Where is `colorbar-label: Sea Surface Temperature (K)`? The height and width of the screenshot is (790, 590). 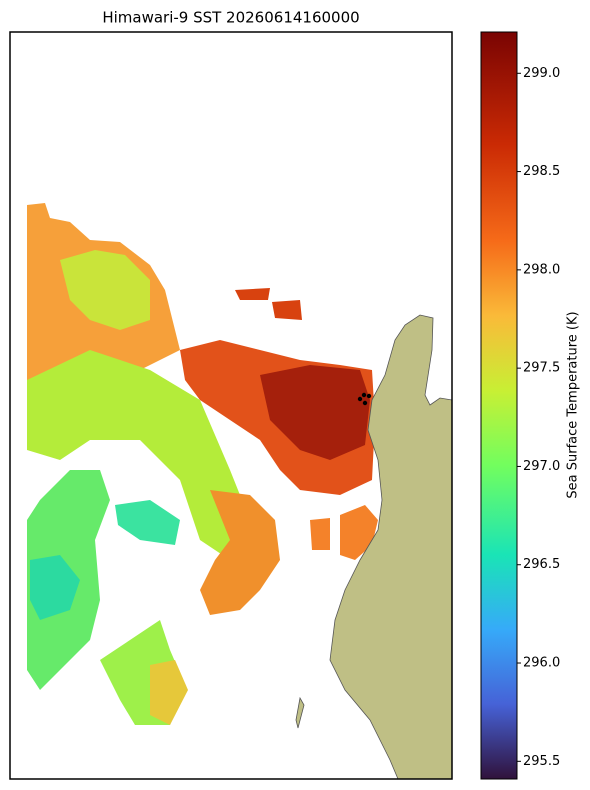
colorbar-label: Sea Surface Temperature (K) is located at coordinates (573, 404).